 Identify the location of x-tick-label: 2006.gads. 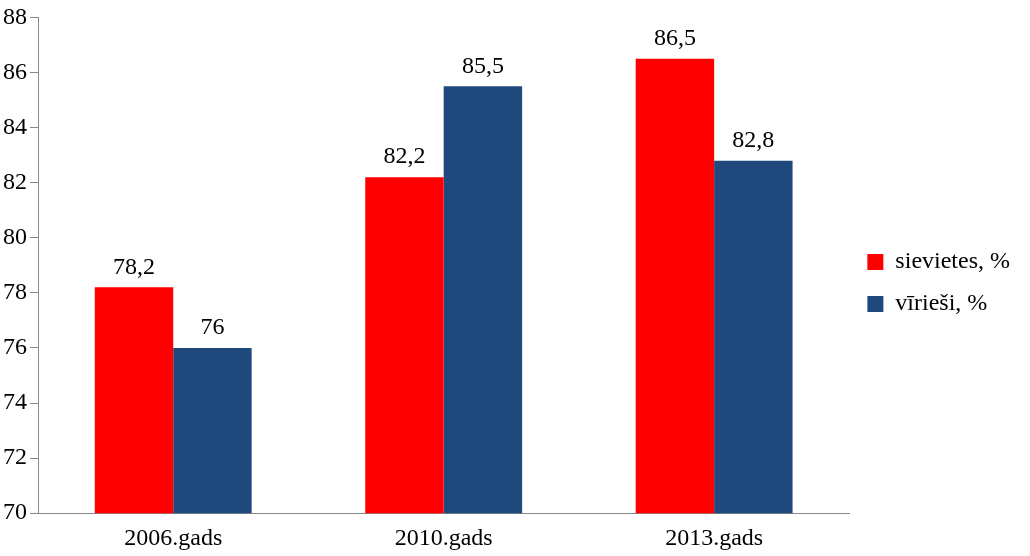
(173, 536).